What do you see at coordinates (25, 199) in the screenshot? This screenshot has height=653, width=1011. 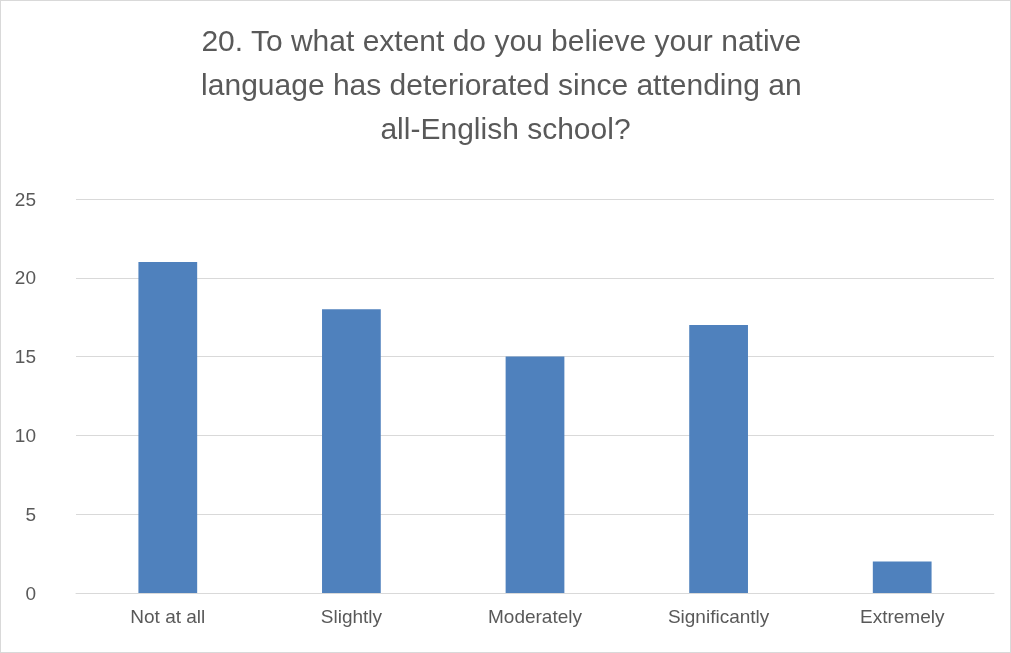 I see `y-tick-label: 25` at bounding box center [25, 199].